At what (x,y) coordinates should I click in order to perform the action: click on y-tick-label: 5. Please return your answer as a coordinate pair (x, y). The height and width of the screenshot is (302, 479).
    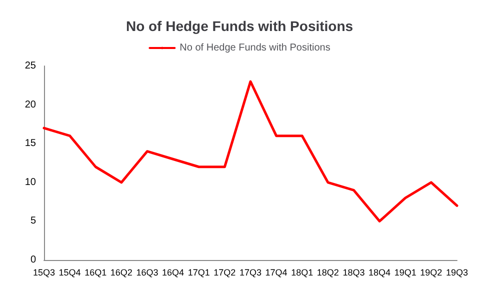
    Looking at the image, I should click on (33, 221).